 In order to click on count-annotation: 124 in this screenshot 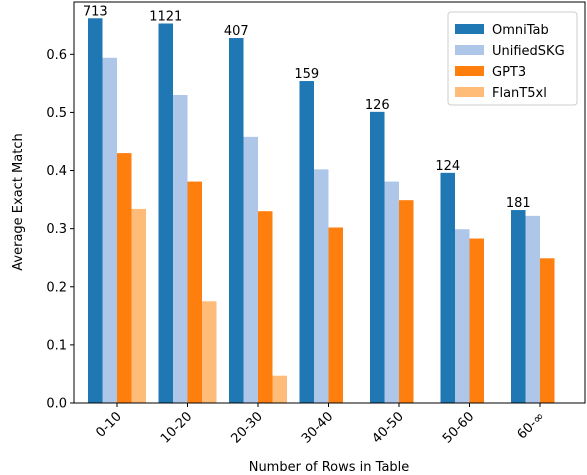, I will do `click(447, 166)`.